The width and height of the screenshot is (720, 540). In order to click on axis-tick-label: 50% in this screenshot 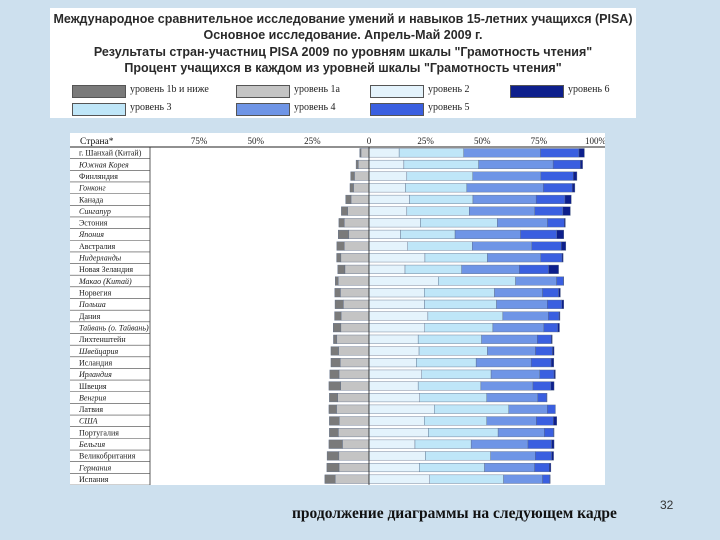, I will do `click(256, 141)`.